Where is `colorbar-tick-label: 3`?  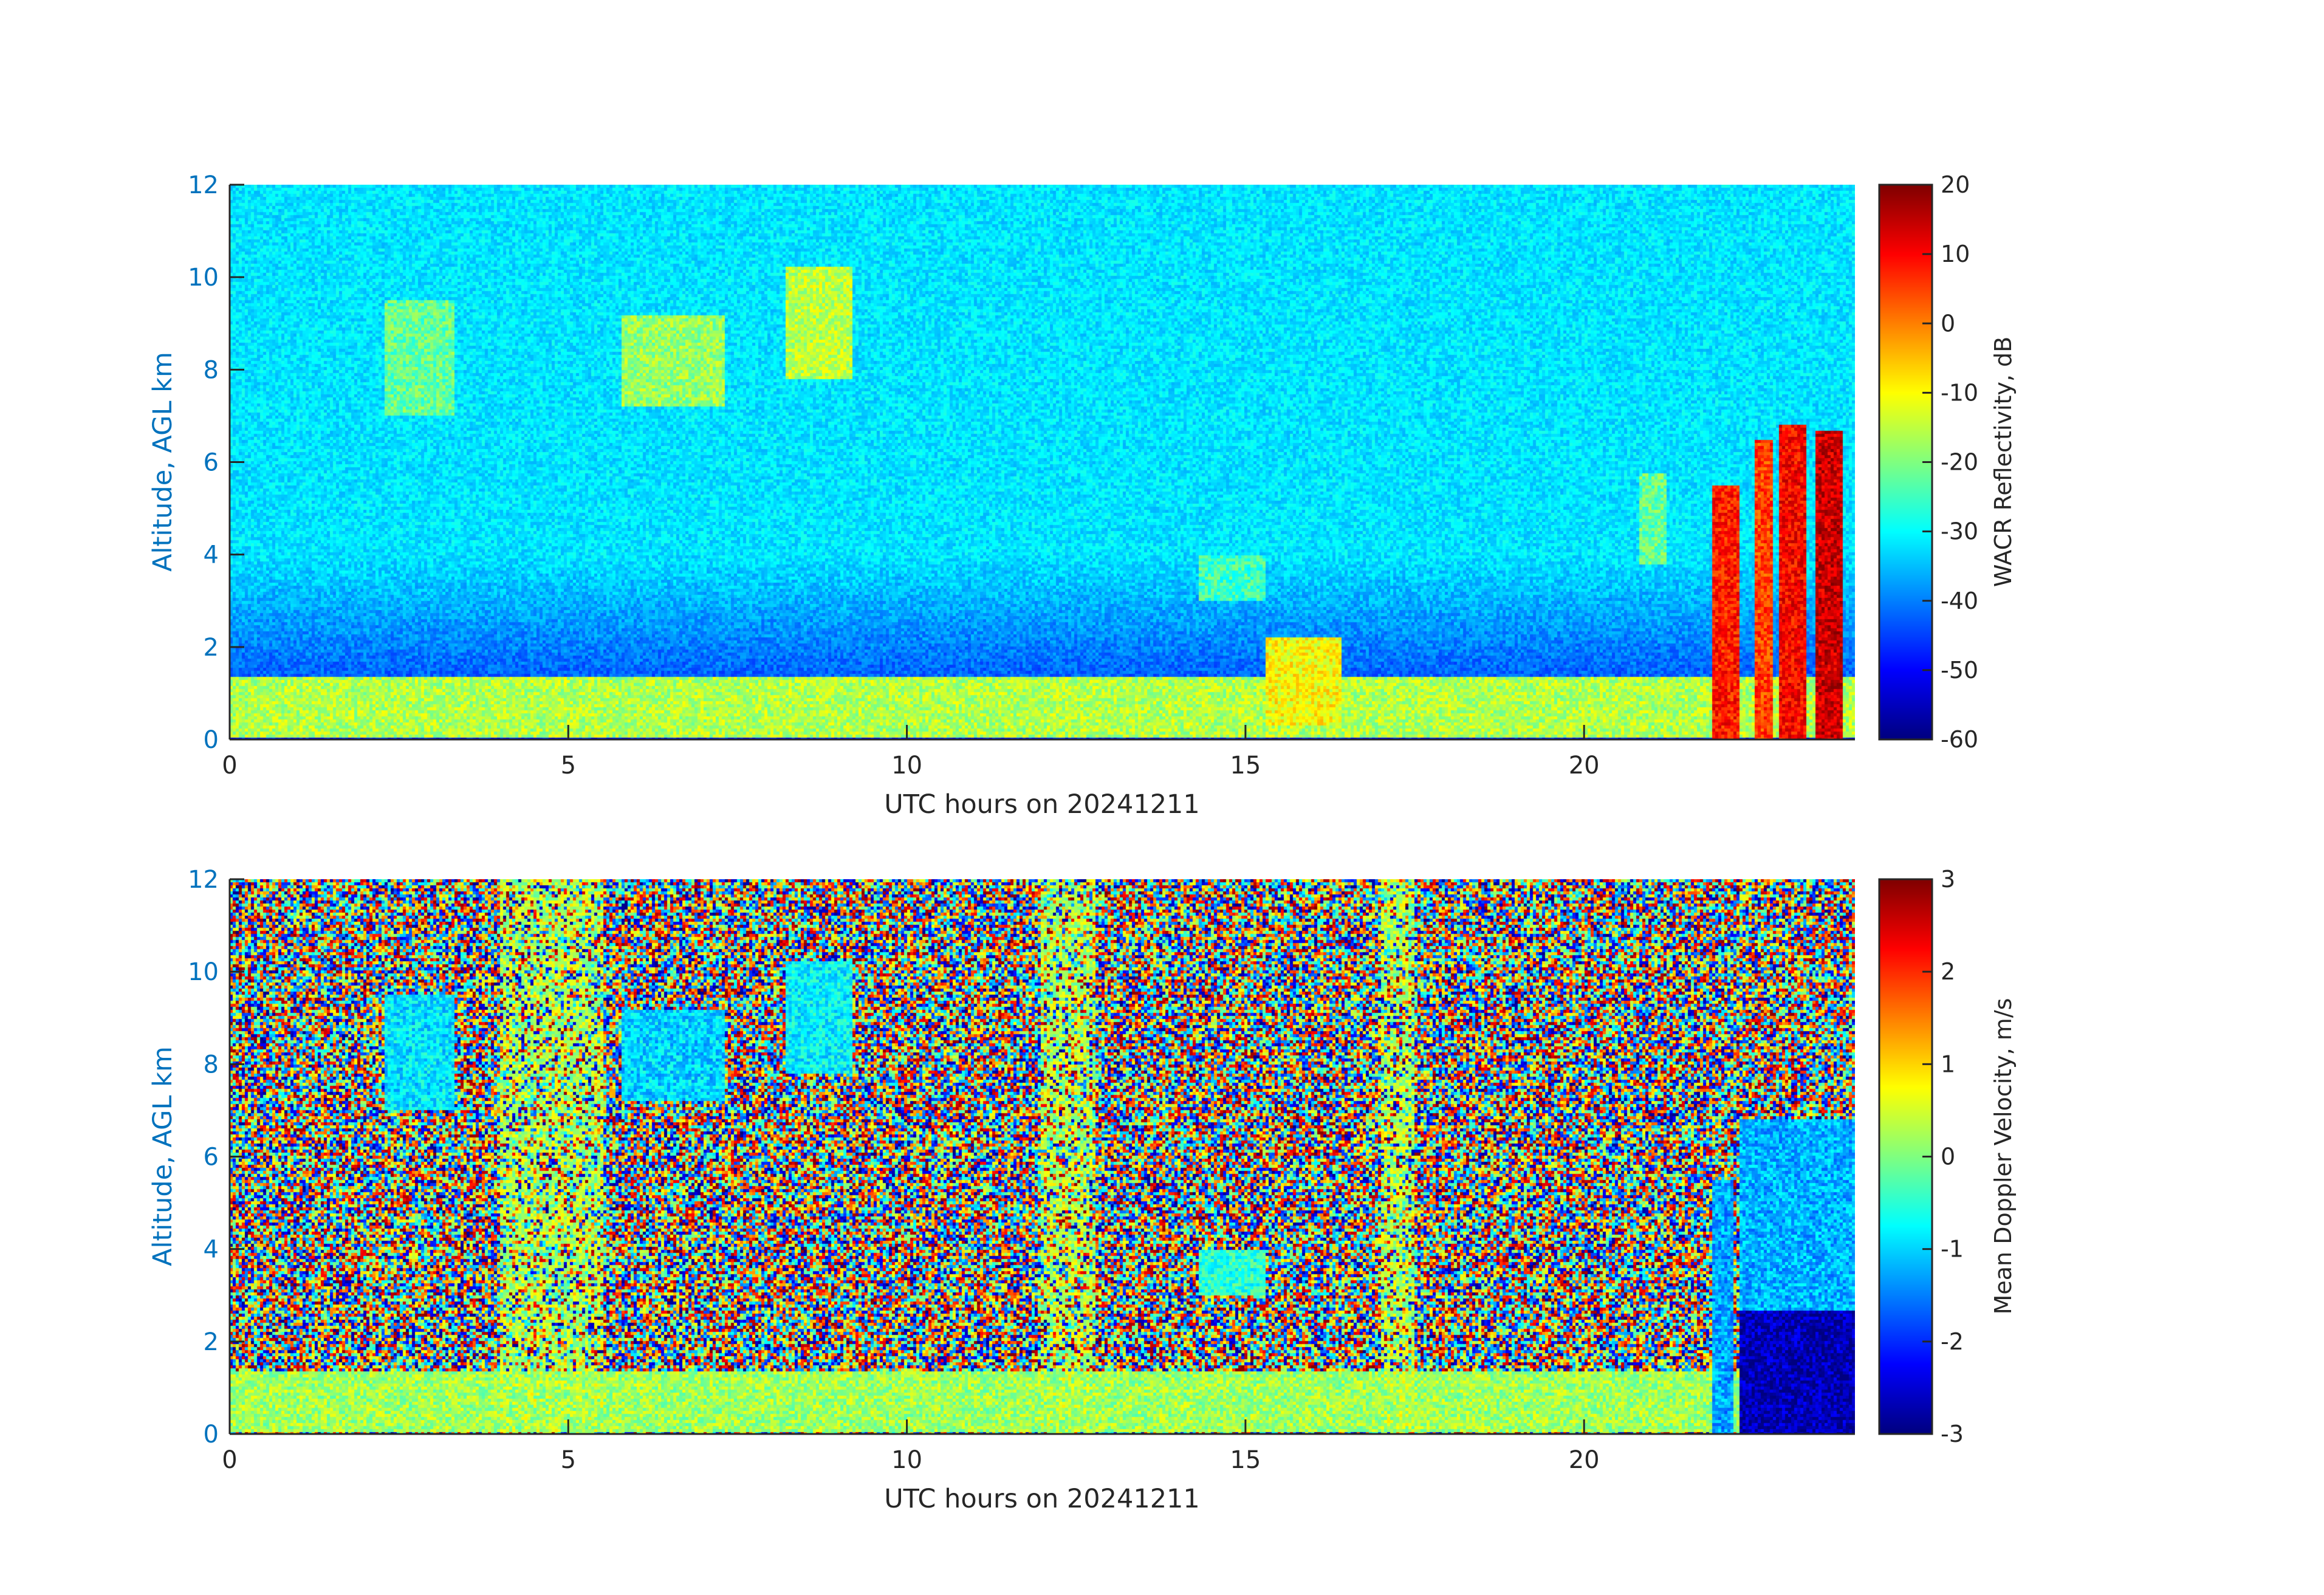
colorbar-tick-label: 3 is located at coordinates (1948, 880).